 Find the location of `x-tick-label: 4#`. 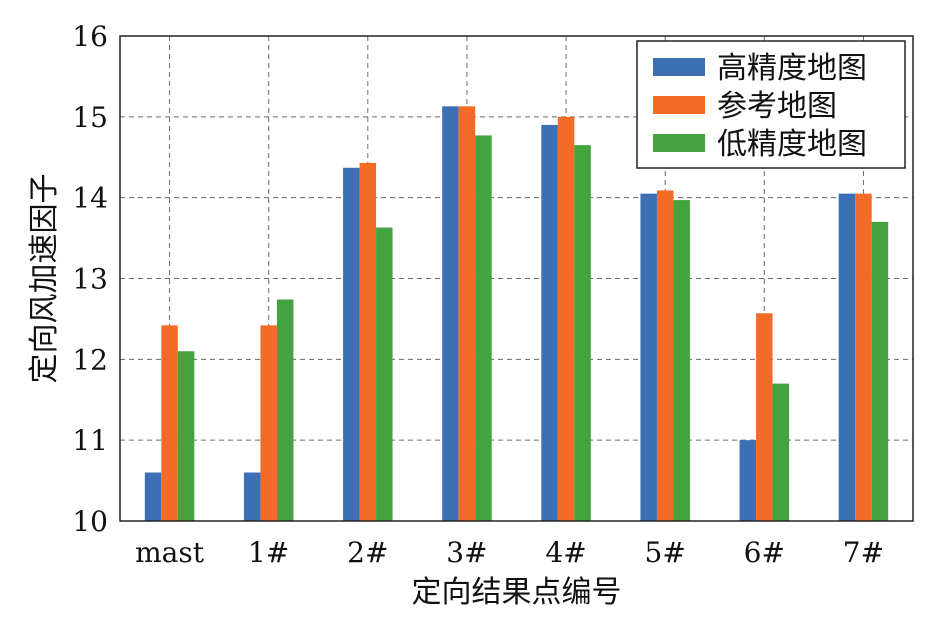

x-tick-label: 4# is located at coordinates (565, 552).